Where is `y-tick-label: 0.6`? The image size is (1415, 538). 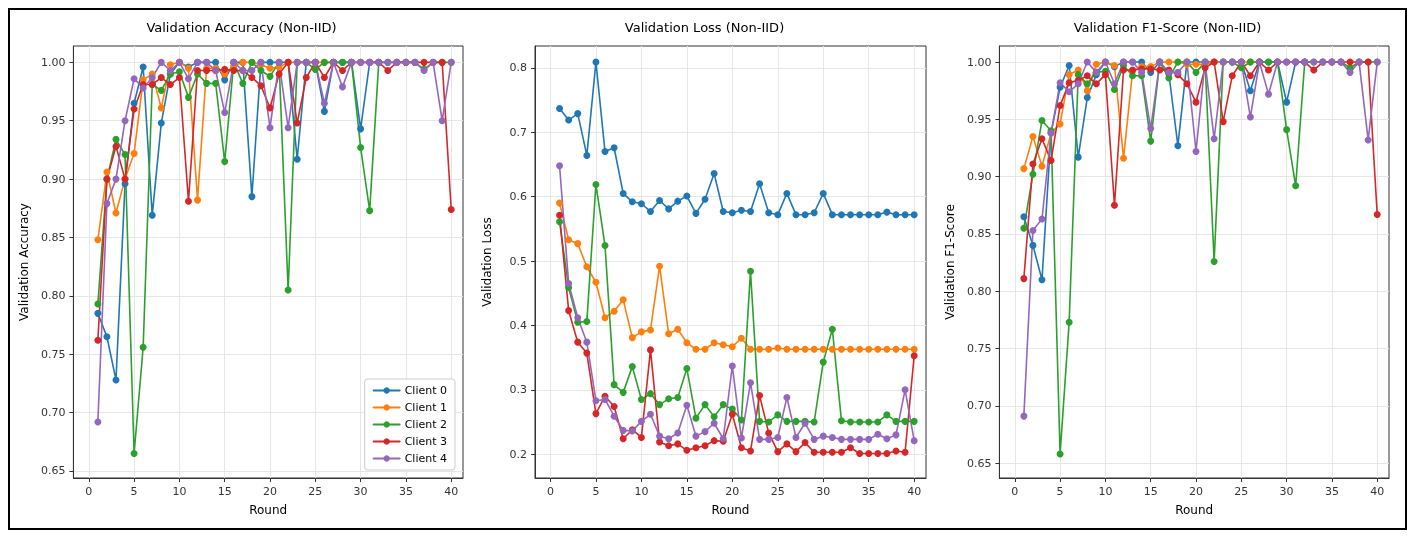 y-tick-label: 0.6 is located at coordinates (518, 197).